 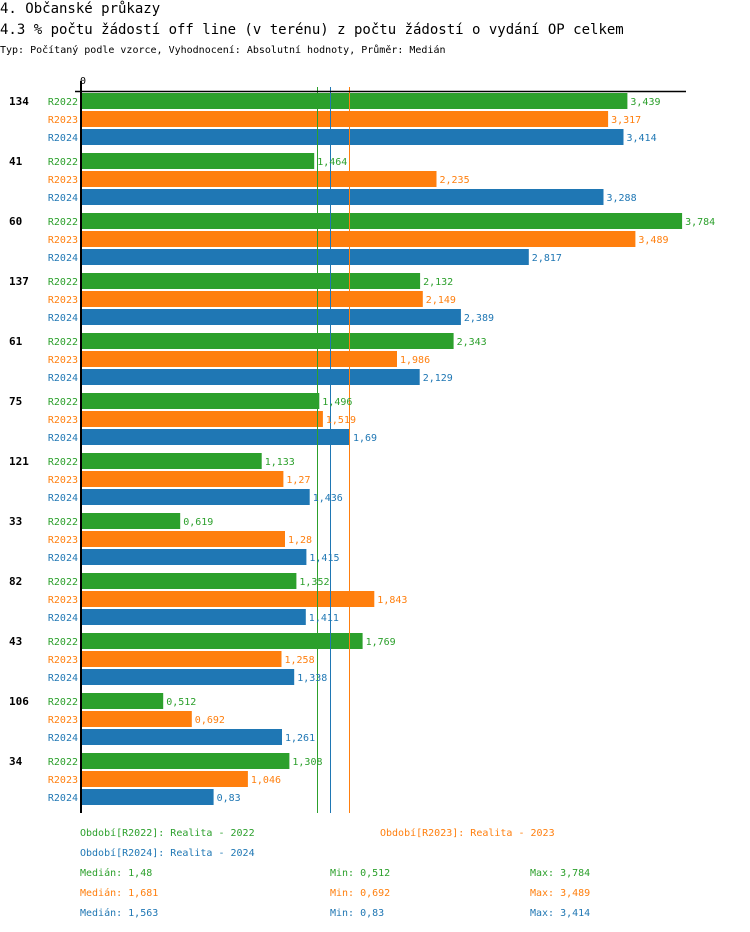 I want to click on max-r2024: Max: 3,414, so click(x=560, y=913).